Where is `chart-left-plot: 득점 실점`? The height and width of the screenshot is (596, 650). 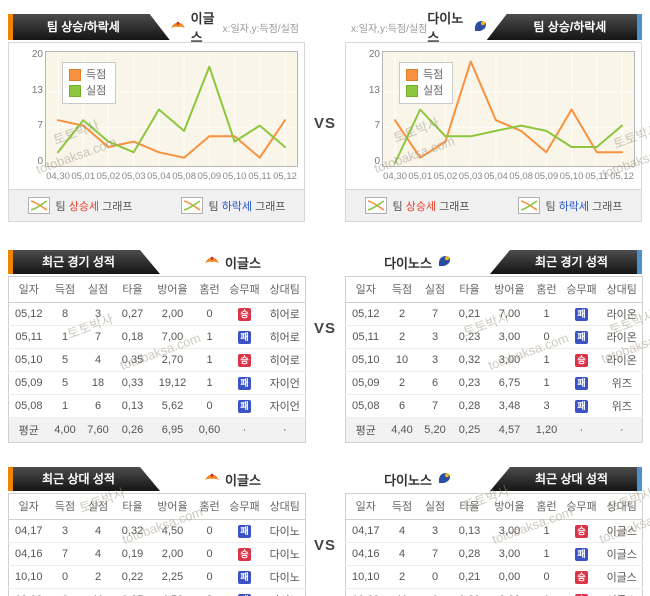 chart-left-plot: 득점 실점 is located at coordinates (171, 109).